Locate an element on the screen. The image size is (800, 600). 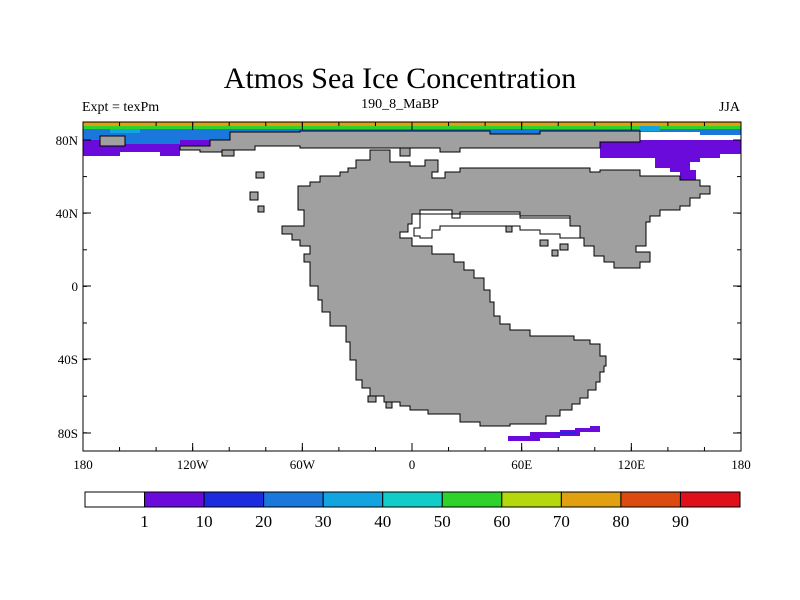
colorbar-label: 50 is located at coordinates (442, 521).